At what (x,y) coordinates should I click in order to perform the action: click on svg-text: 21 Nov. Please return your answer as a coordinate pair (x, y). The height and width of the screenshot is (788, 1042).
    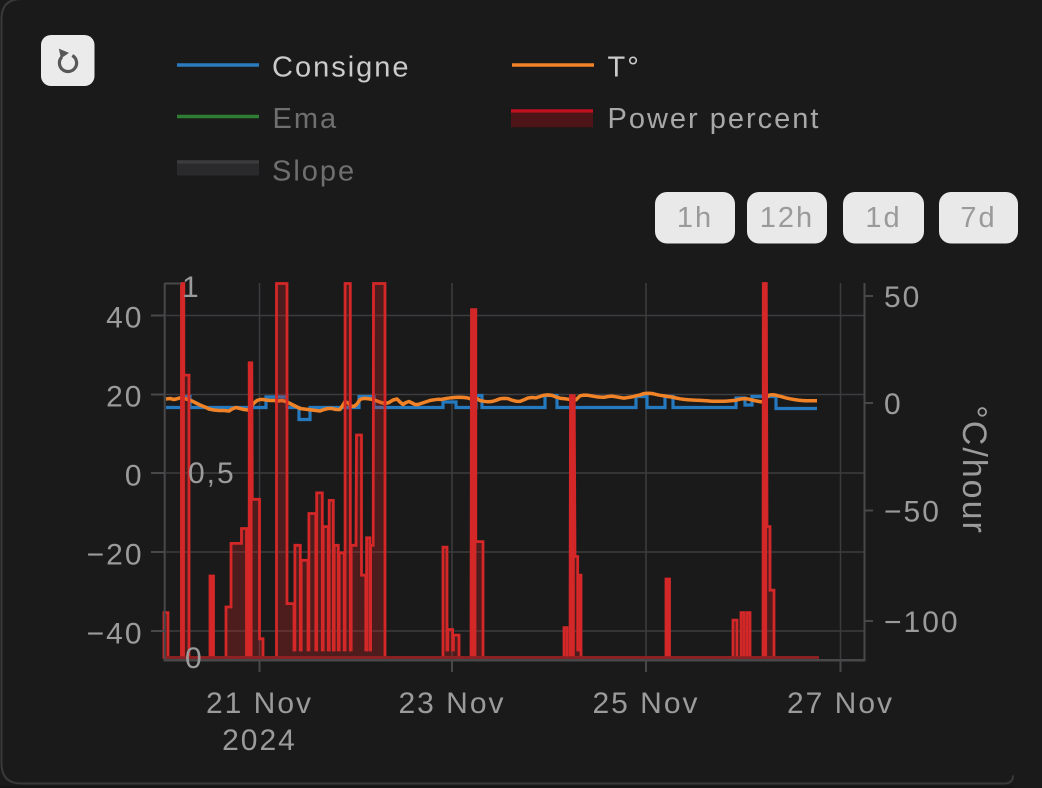
    Looking at the image, I should click on (259, 703).